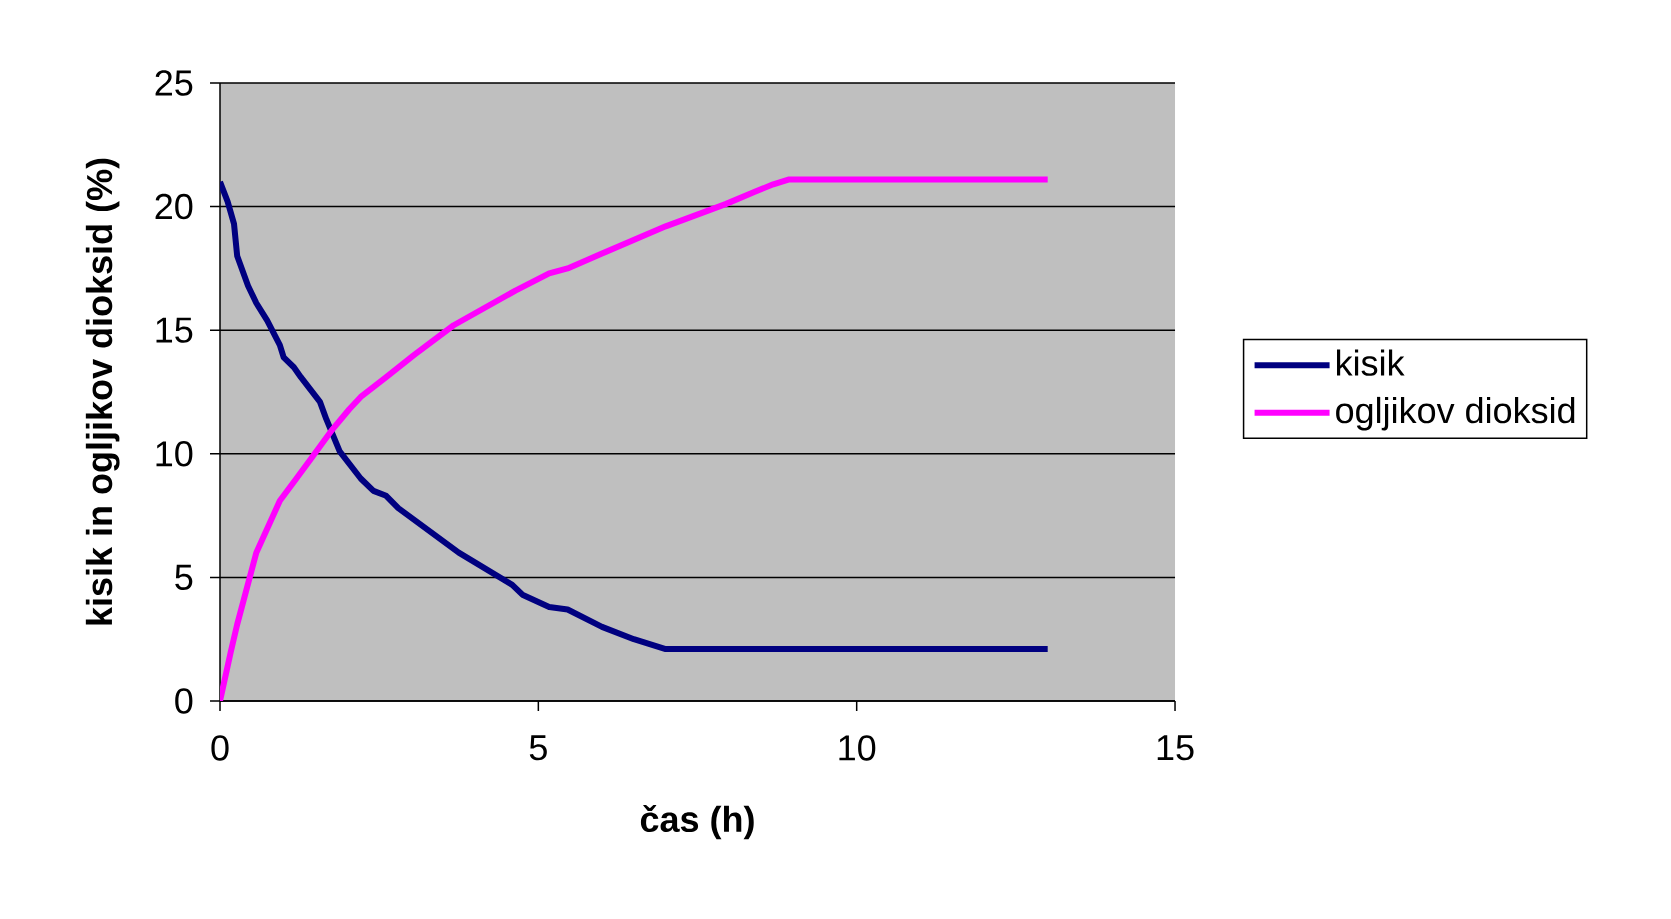  I want to click on y-tick-label: 10, so click(174, 454).